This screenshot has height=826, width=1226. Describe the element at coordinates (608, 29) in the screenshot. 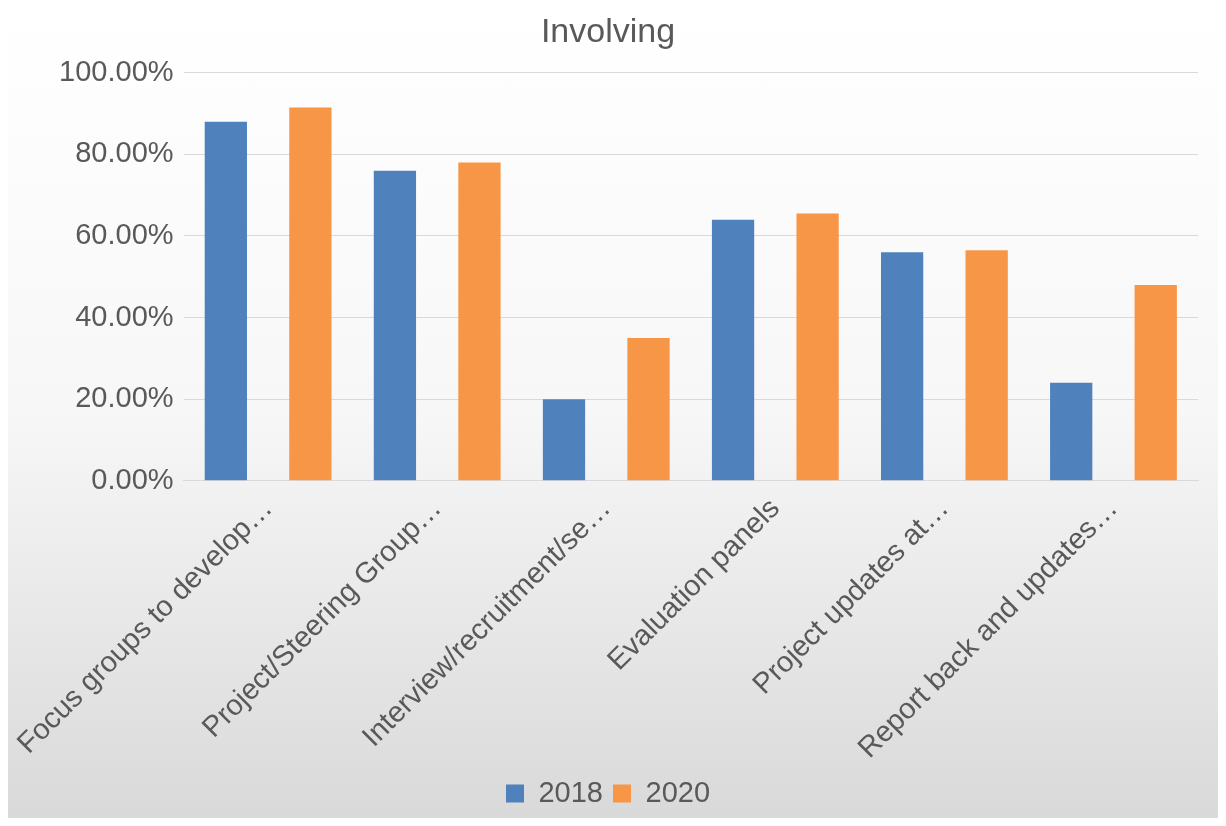

I see `chart-title: Involving` at that location.